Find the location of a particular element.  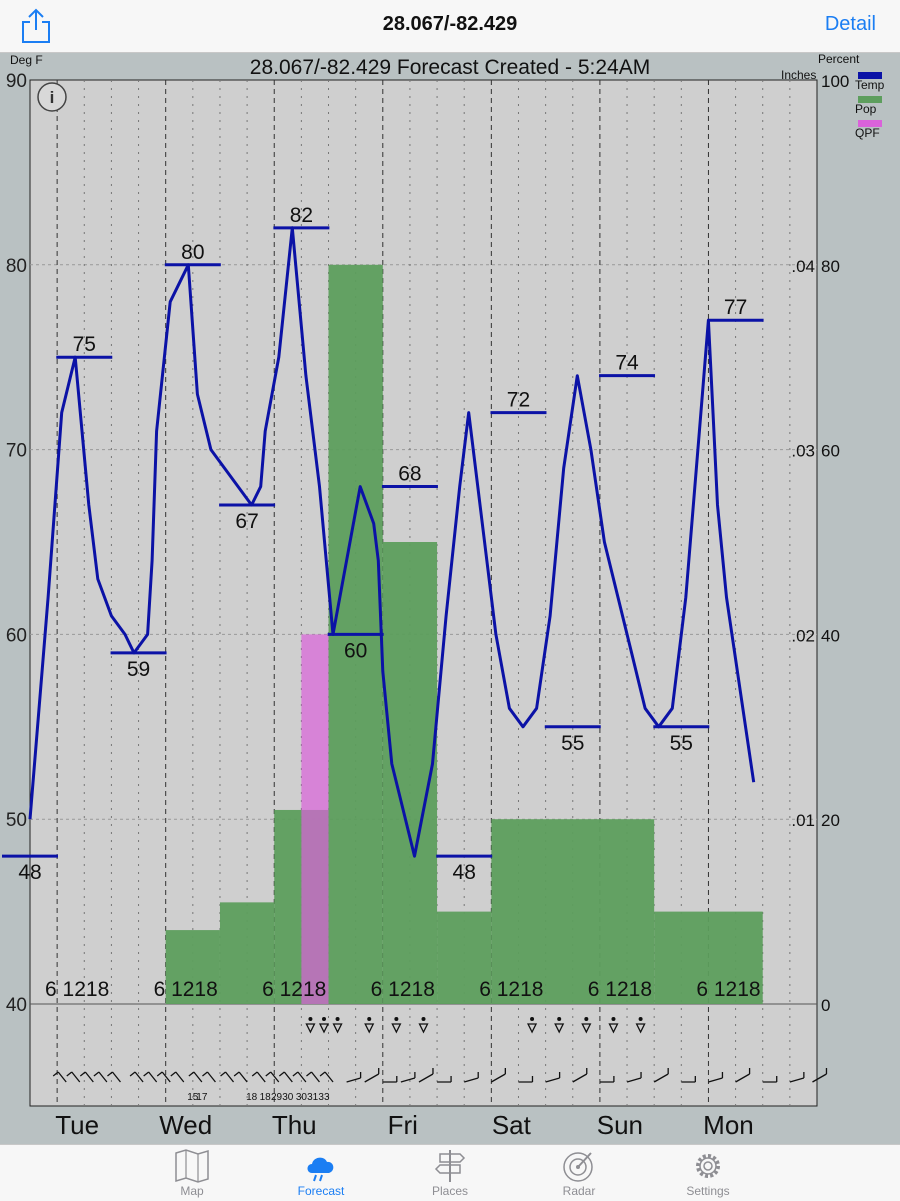

tab-places: Places is located at coordinates (450, 1173).